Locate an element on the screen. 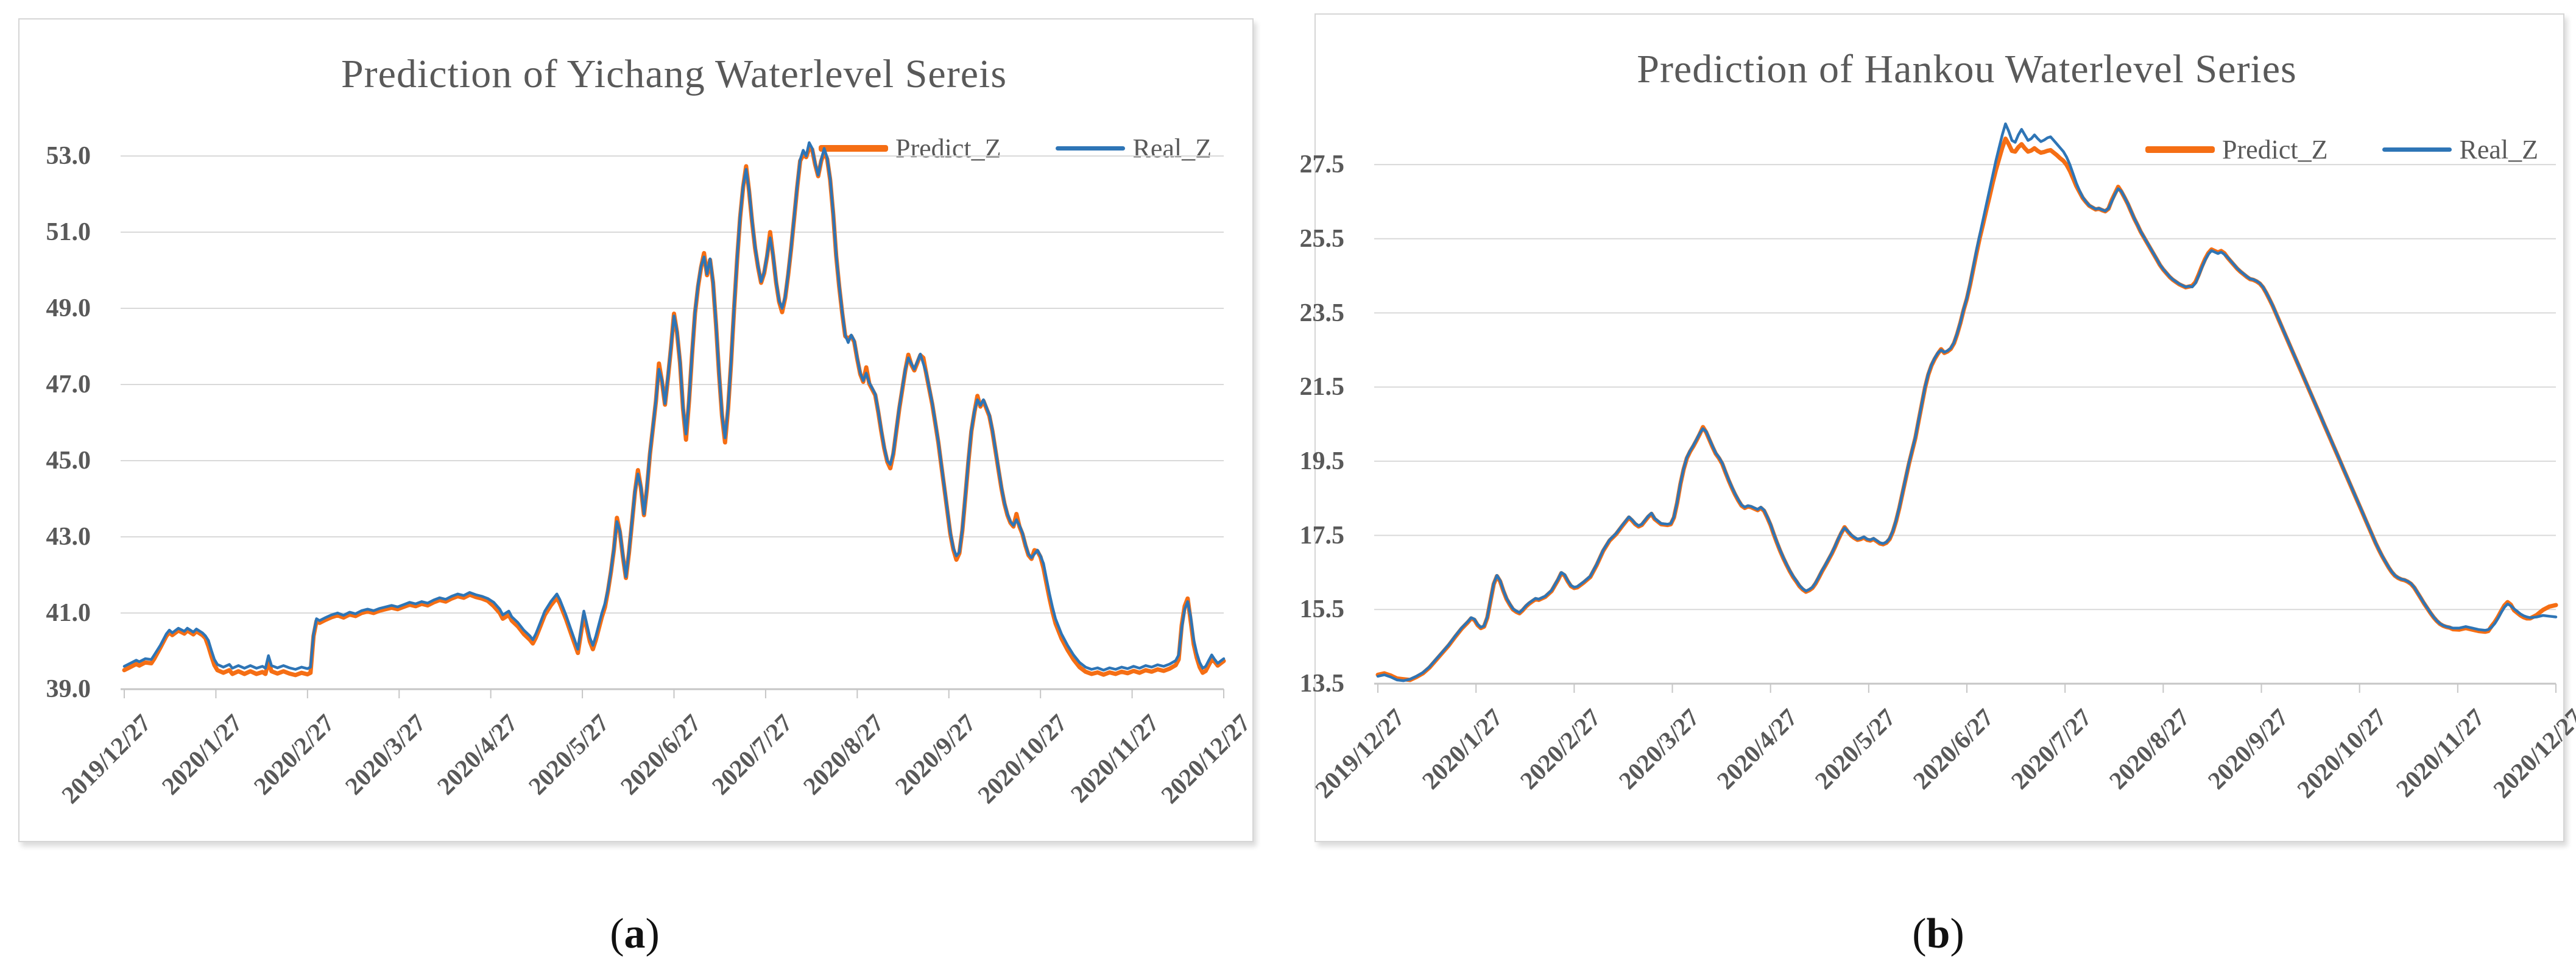 Image resolution: width=2576 pixels, height=978 pixels. legend-yichang: Predict_Z Real_Z is located at coordinates (668, 148).